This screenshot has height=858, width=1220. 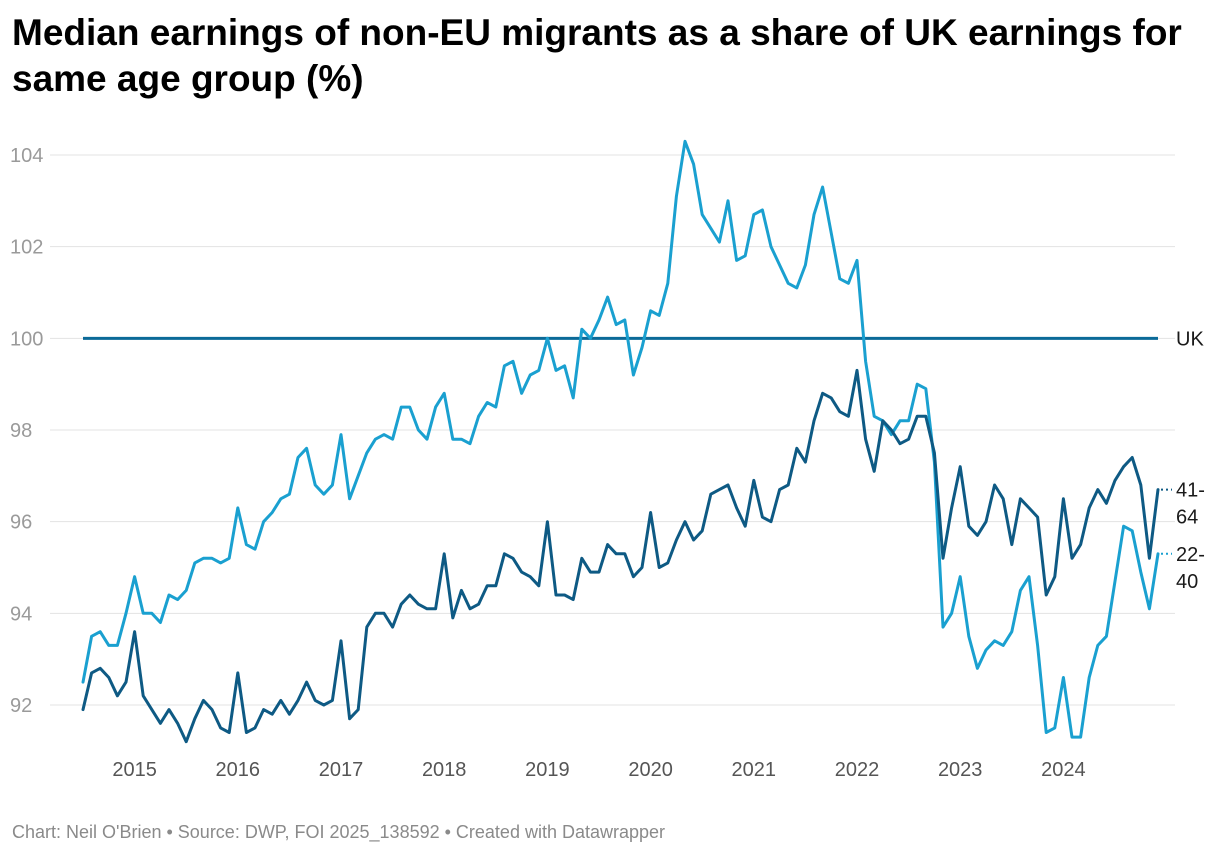 I want to click on y-tick-label: 92, so click(x=21, y=706).